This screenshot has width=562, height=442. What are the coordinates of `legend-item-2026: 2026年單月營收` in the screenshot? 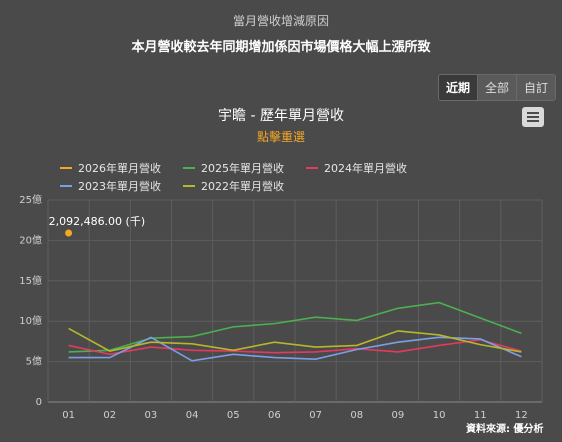 It's located at (110, 168).